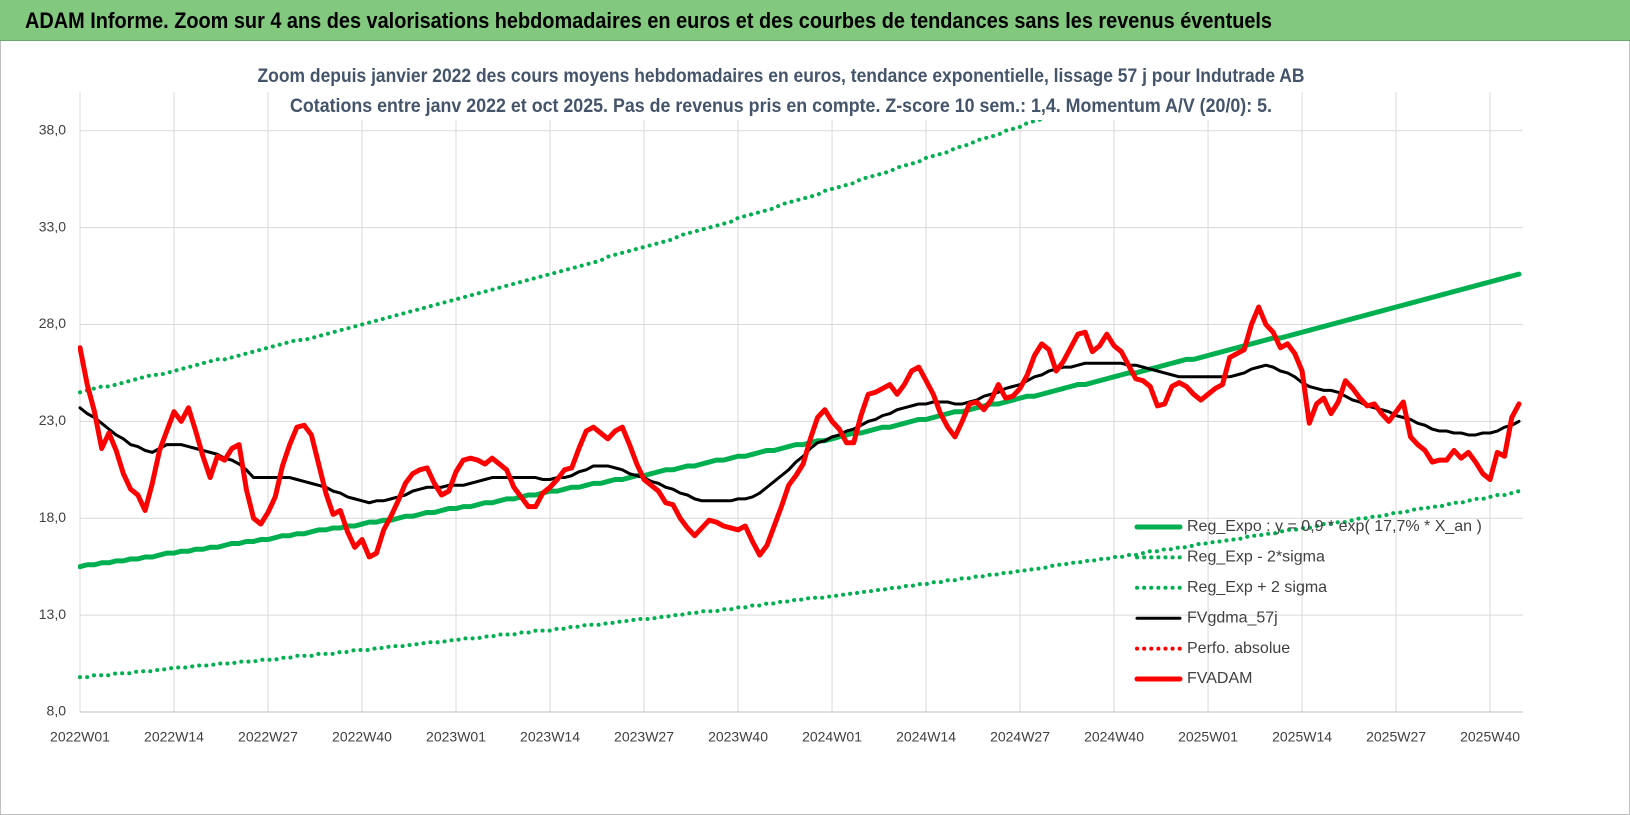 The image size is (1630, 815). I want to click on x-tick-label: 2023W14, so click(550, 737).